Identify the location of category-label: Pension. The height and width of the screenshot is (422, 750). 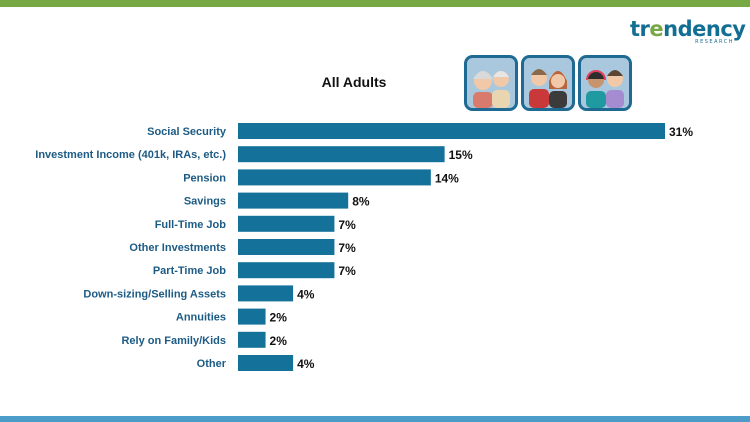
(204, 178).